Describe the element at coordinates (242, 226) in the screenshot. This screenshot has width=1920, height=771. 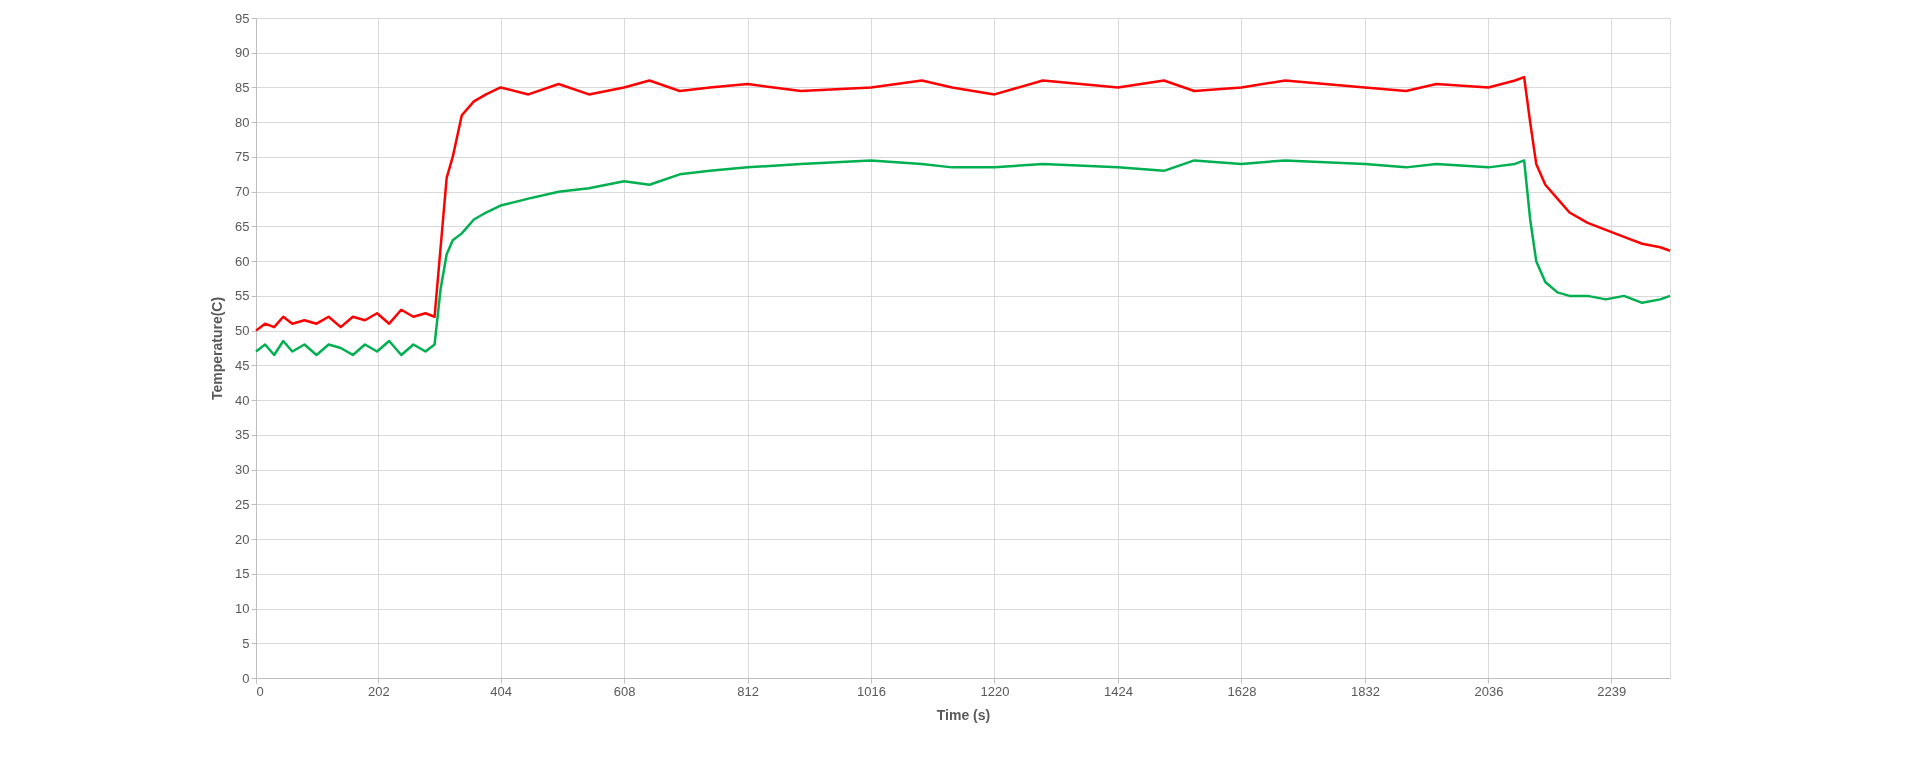
I see `y-tick-label: 65` at that location.